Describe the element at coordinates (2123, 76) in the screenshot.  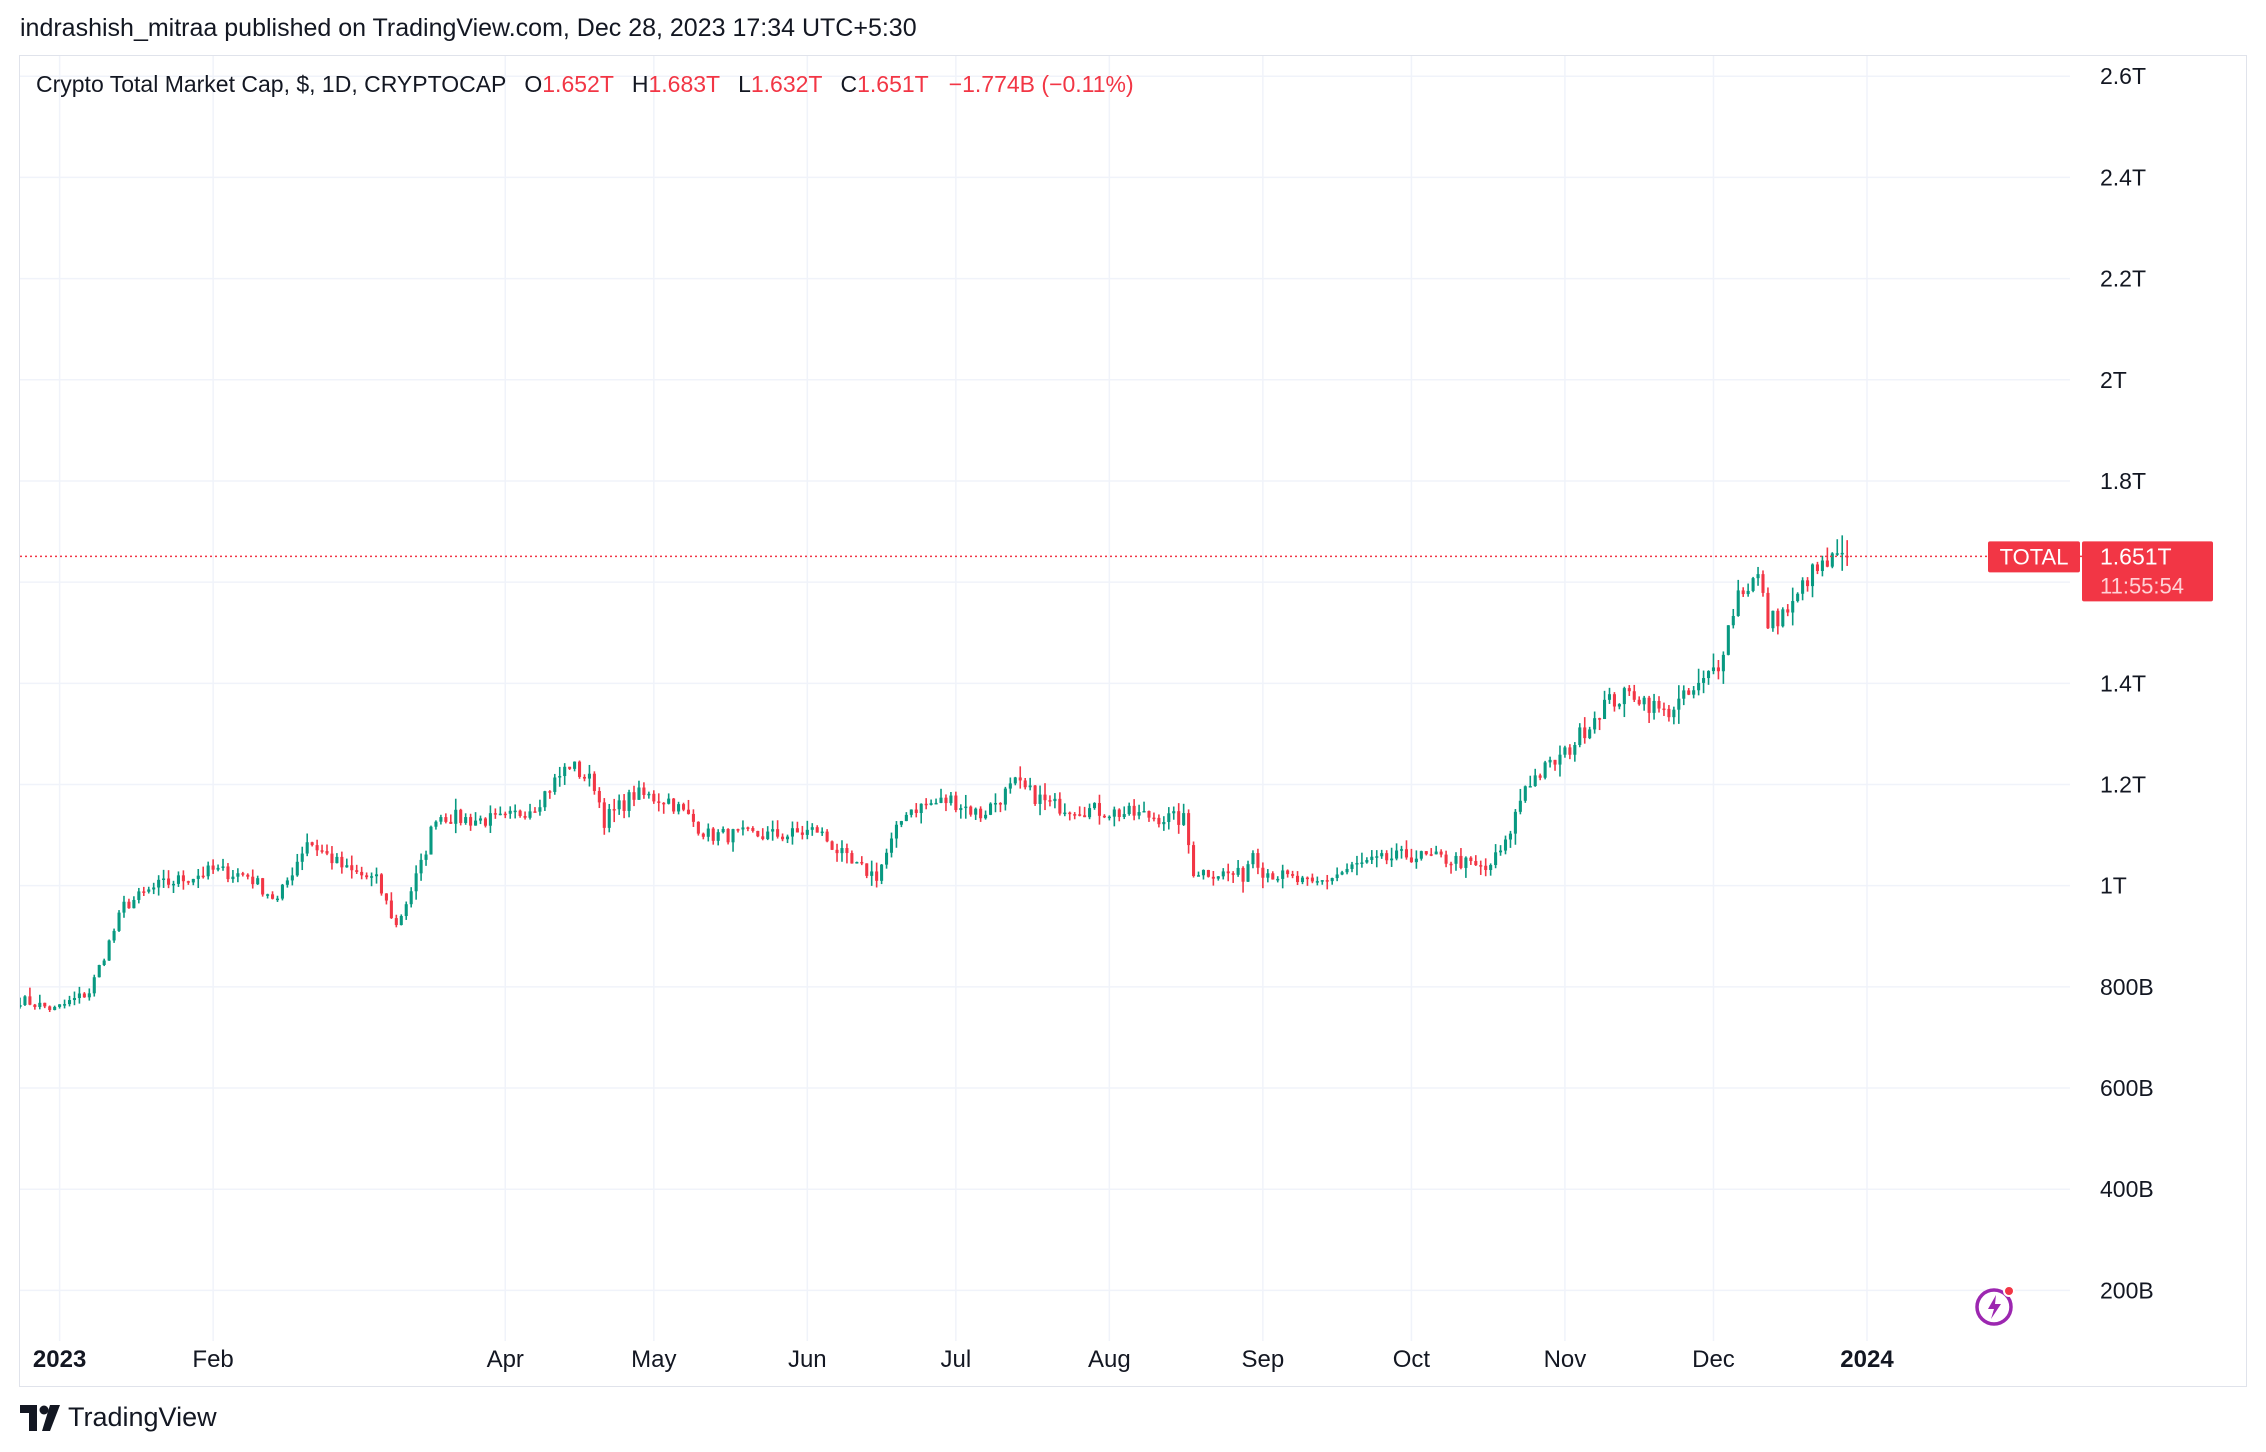
I see `y-tick-label: 2.6T` at that location.